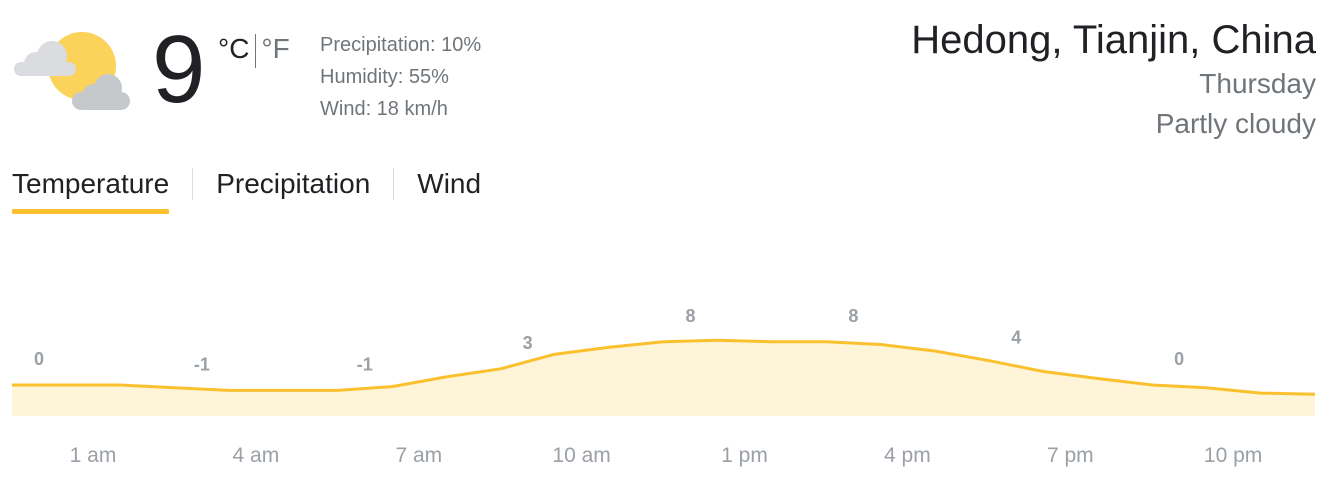 This screenshot has height=486, width=1340. What do you see at coordinates (744, 455) in the screenshot?
I see `time-axis-label: 1 pm` at bounding box center [744, 455].